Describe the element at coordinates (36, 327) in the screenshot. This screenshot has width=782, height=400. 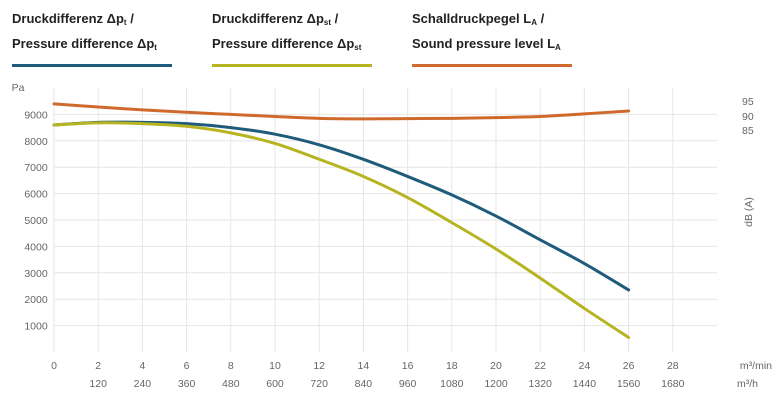
I see `y-tick-label: 1000` at that location.